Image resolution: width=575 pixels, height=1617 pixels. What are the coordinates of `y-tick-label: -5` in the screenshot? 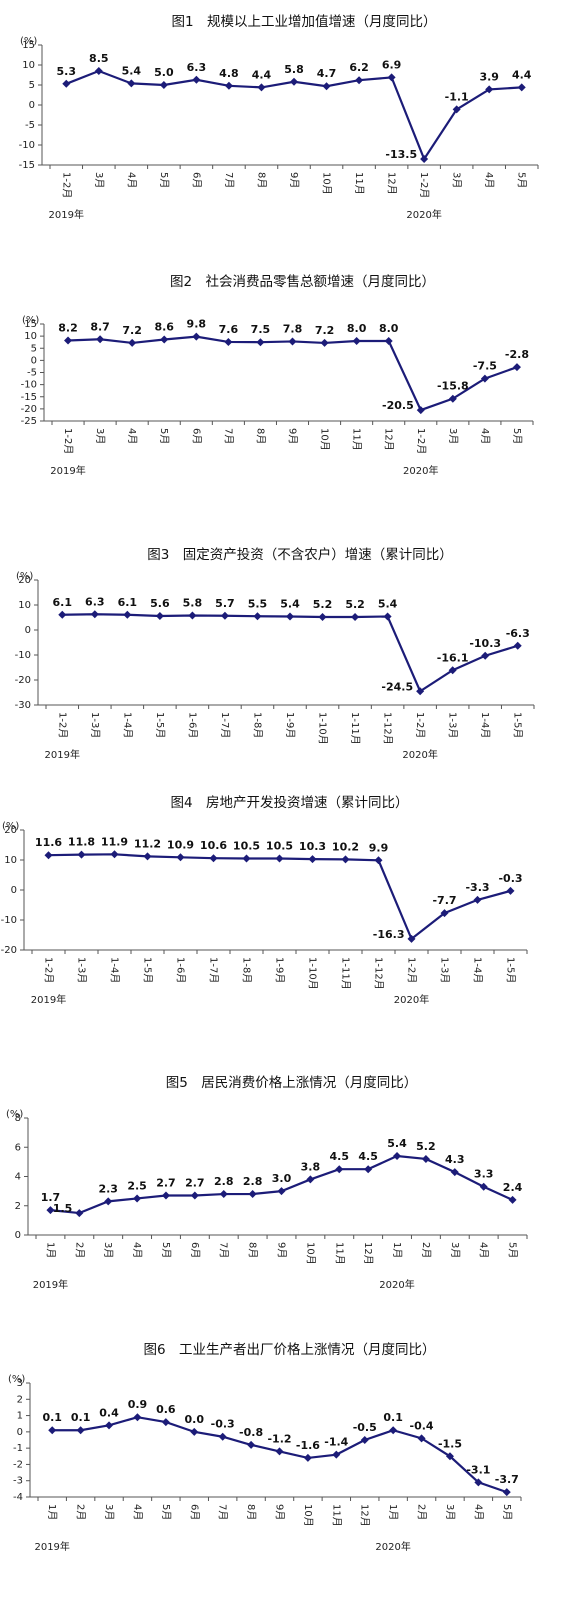 It's located at (32, 373).